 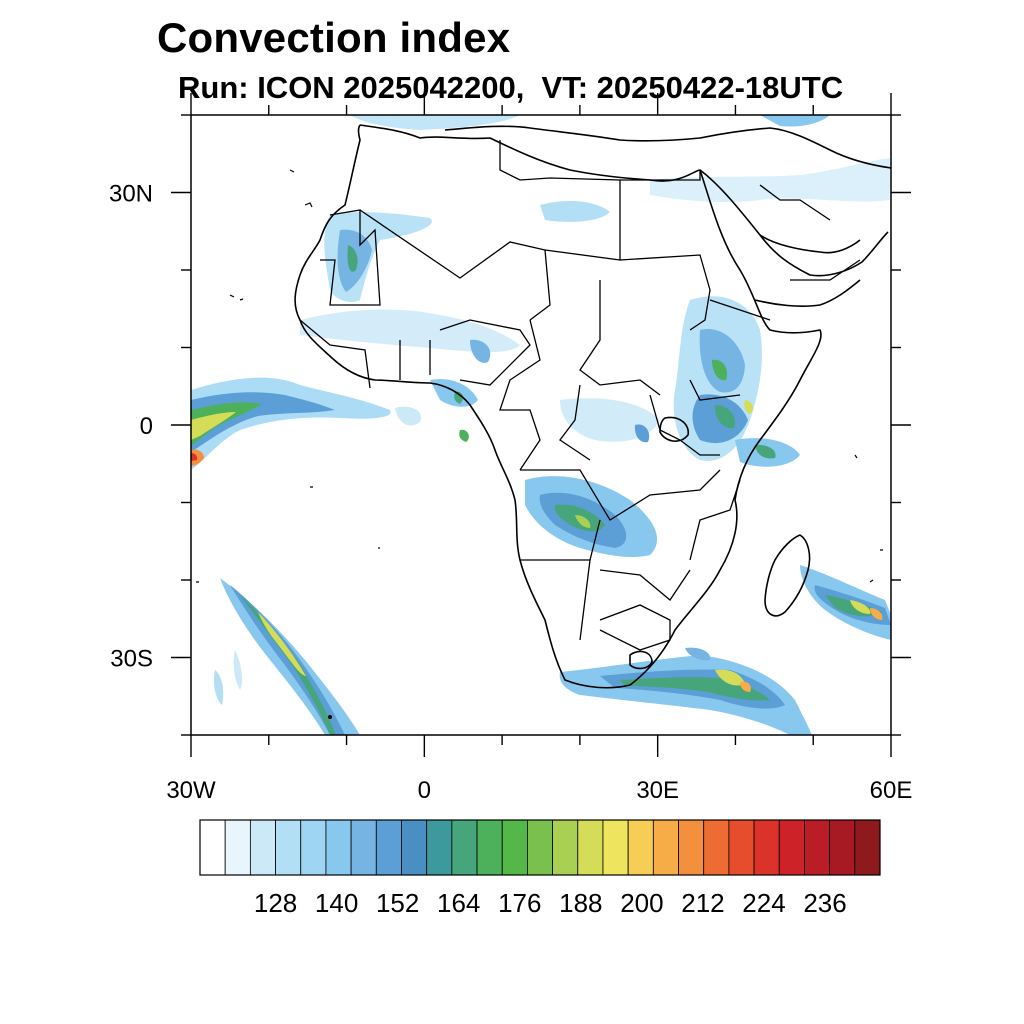 What do you see at coordinates (685, 691) in the screenshot?
I see `convection-area-south-africa-front` at bounding box center [685, 691].